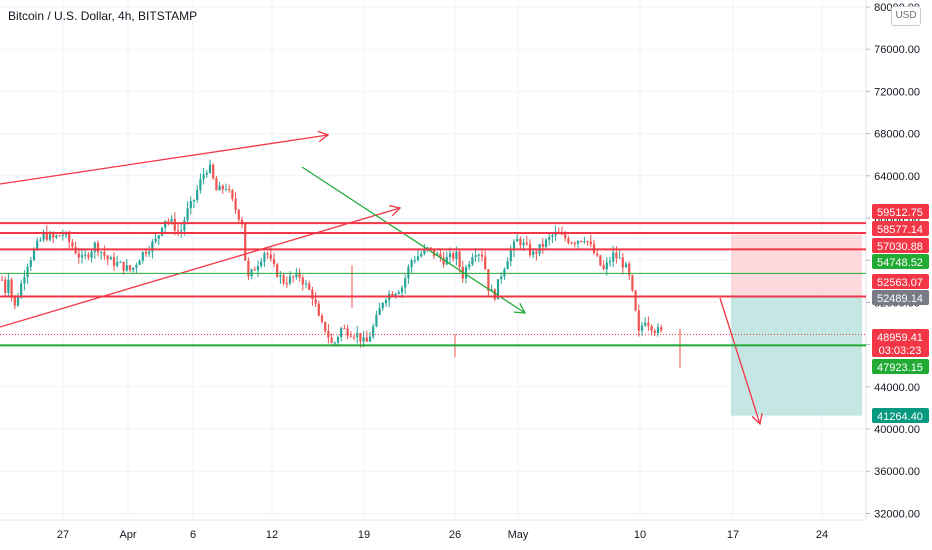  Describe the element at coordinates (897, 514) in the screenshot. I see `price-tick-label: 32000.00` at that location.